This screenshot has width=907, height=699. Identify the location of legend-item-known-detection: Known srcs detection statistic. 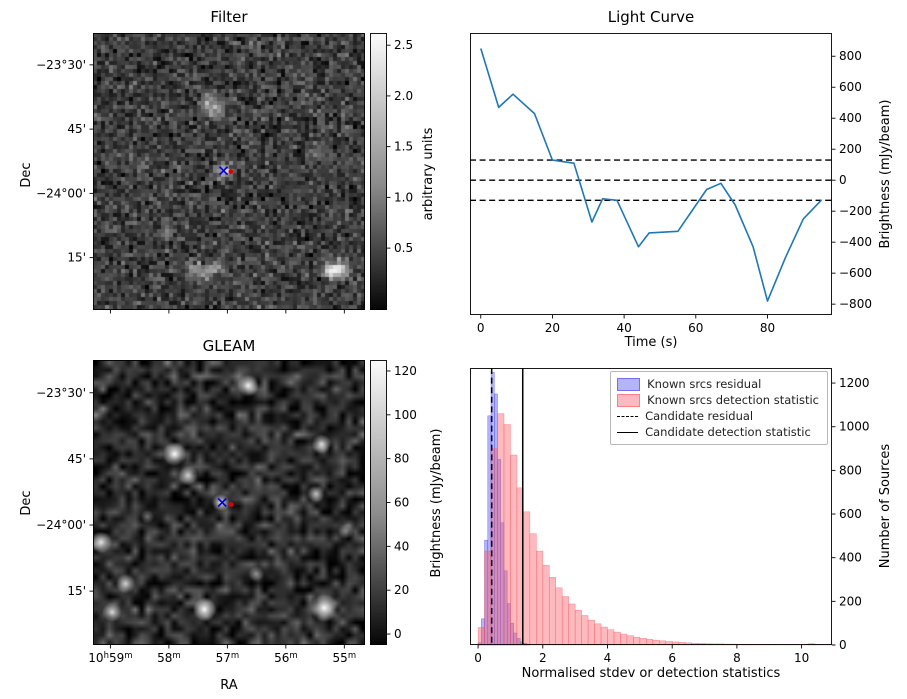
(718, 400).